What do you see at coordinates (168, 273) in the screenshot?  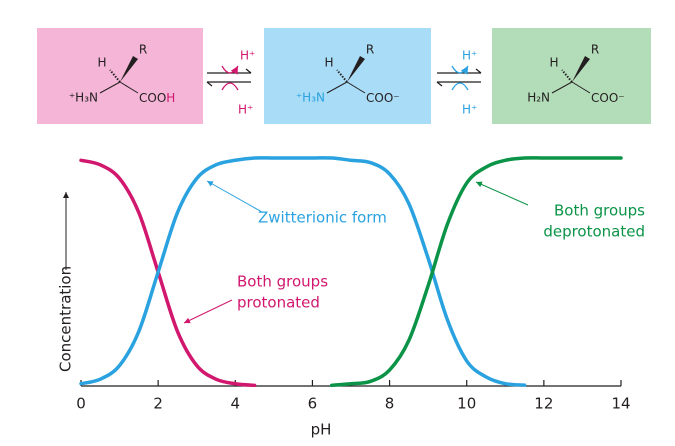 I see `curve` at bounding box center [168, 273].